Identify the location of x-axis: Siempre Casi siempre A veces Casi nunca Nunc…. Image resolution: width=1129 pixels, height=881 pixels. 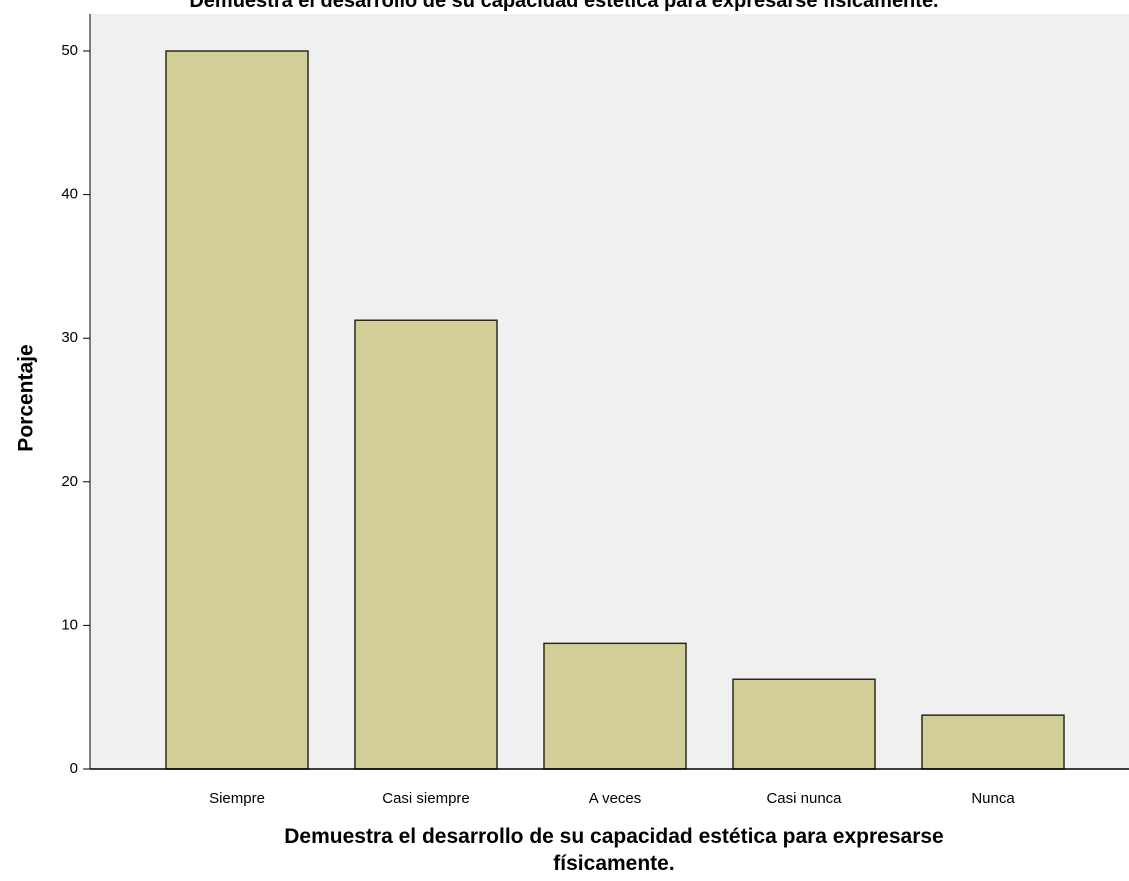
(609, 787).